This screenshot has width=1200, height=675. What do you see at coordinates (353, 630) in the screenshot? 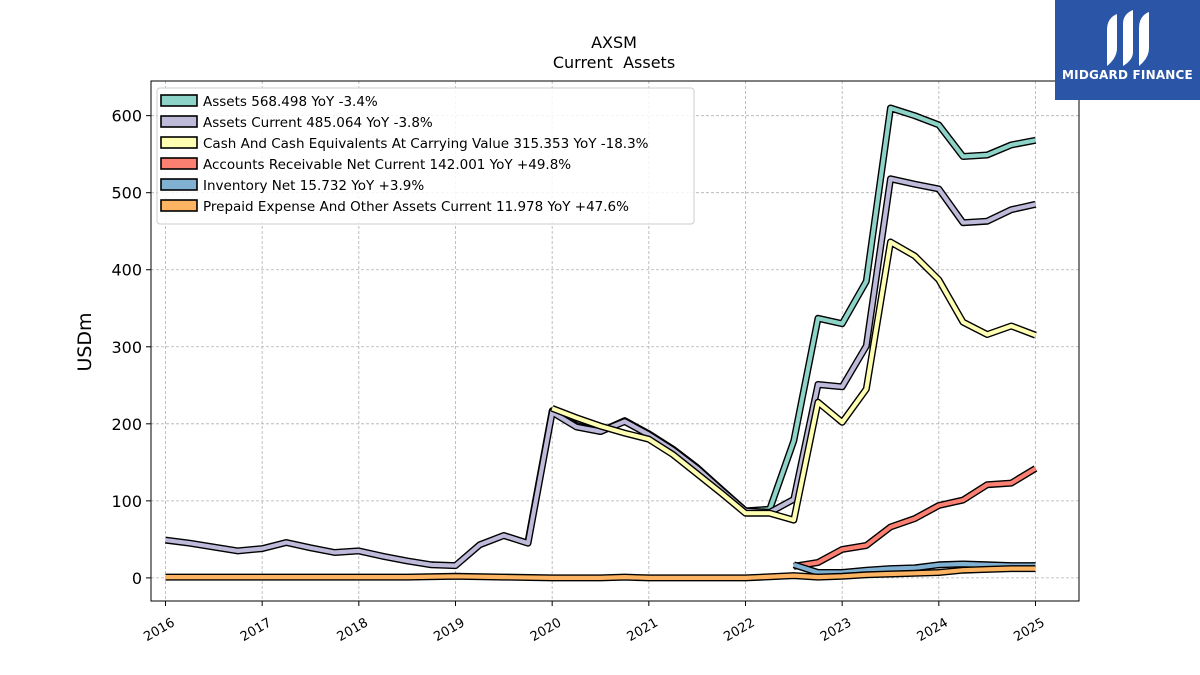
I see `x-tick-label: 2018` at bounding box center [353, 630].